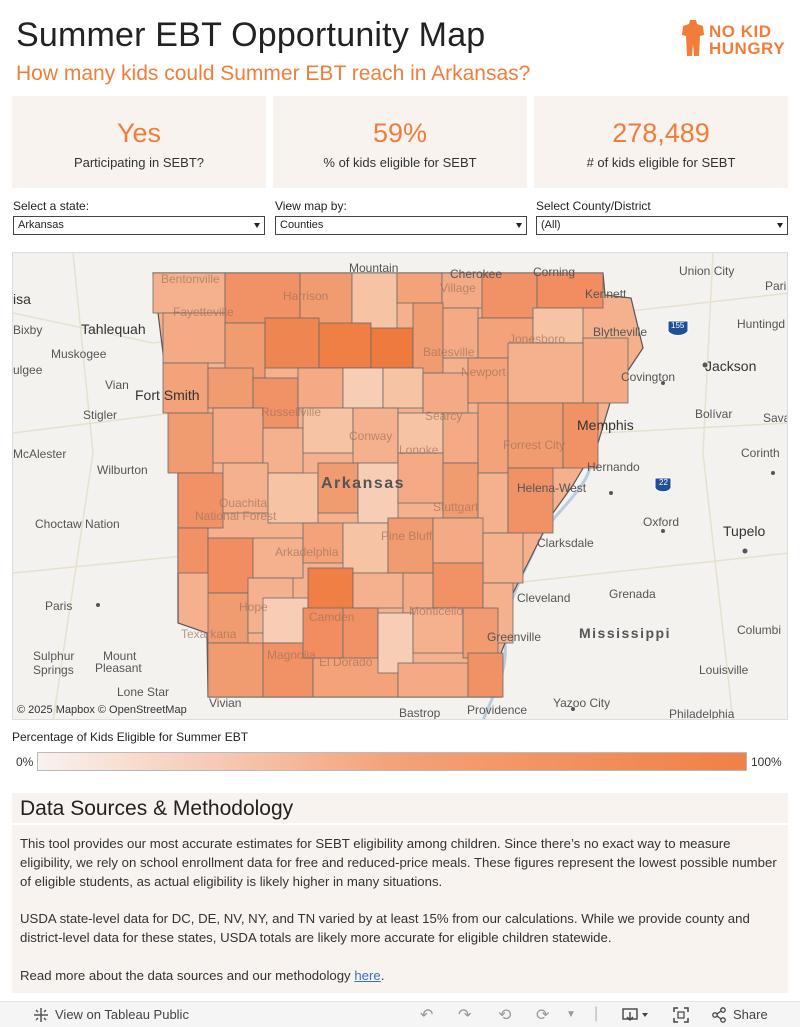 The image size is (800, 1027). What do you see at coordinates (707, 271) in the screenshot?
I see `place-label: Union City` at bounding box center [707, 271].